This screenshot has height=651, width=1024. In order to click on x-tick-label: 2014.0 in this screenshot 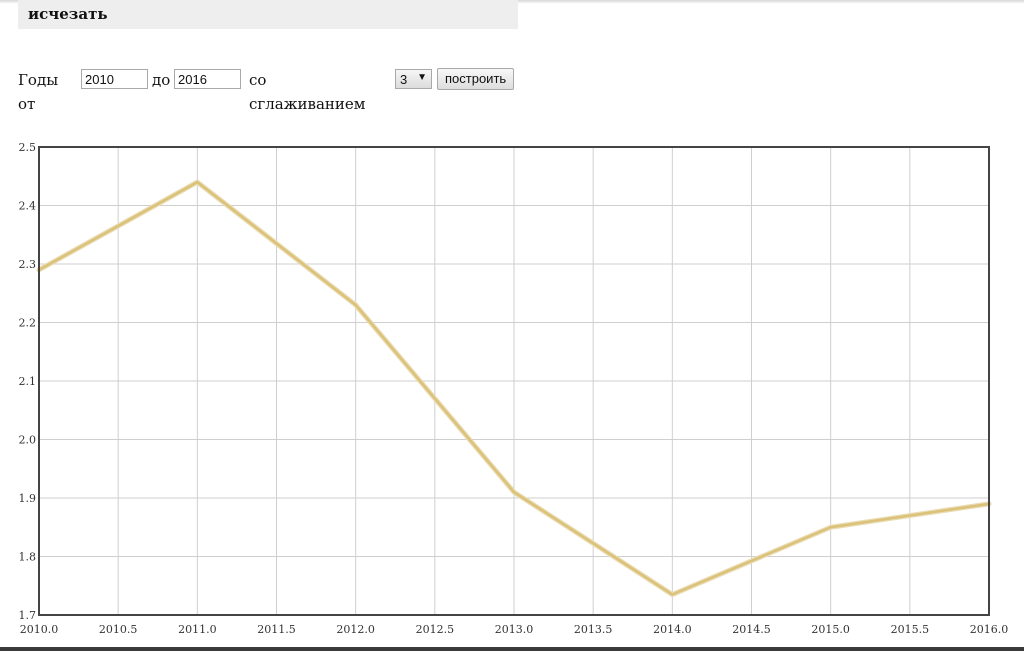, I will do `click(672, 629)`.